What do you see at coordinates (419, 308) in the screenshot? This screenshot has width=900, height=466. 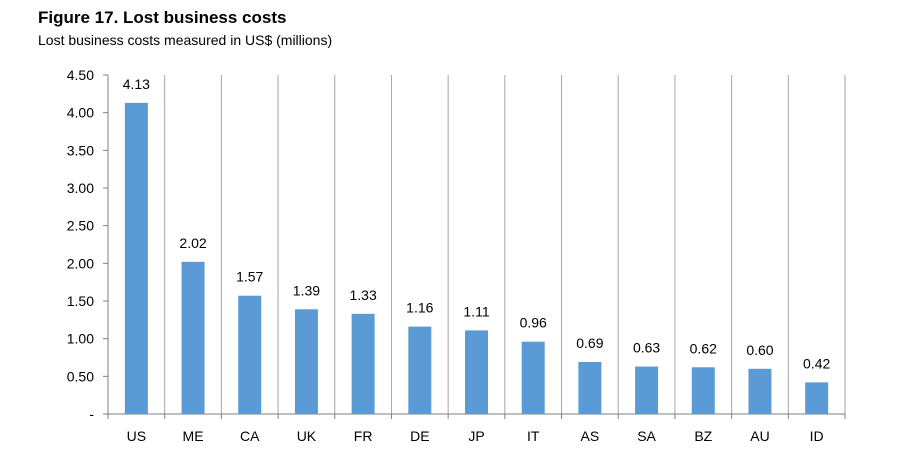 I see `data-label: 1.16` at bounding box center [419, 308].